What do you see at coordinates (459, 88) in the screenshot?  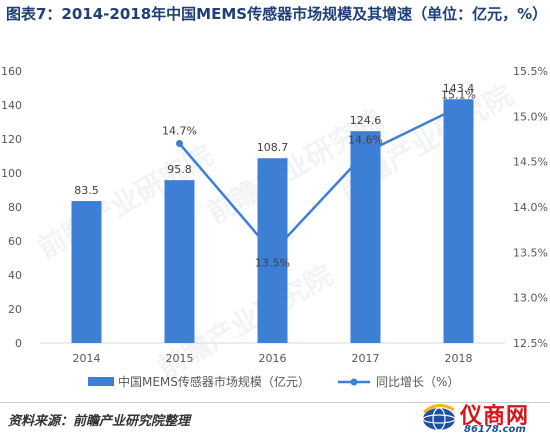 I see `bar-value-label: 143.4` at bounding box center [459, 88].